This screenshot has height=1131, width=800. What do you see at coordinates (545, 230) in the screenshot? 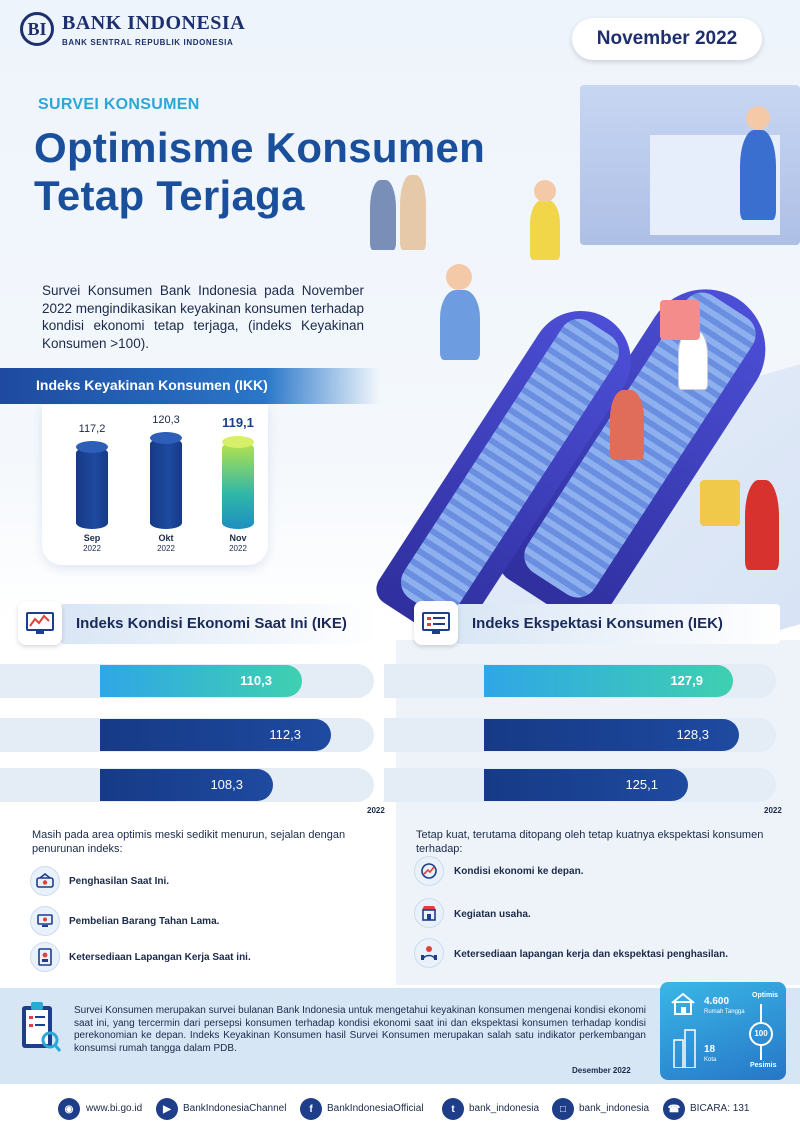
I see `shopper-yellow` at bounding box center [545, 230].